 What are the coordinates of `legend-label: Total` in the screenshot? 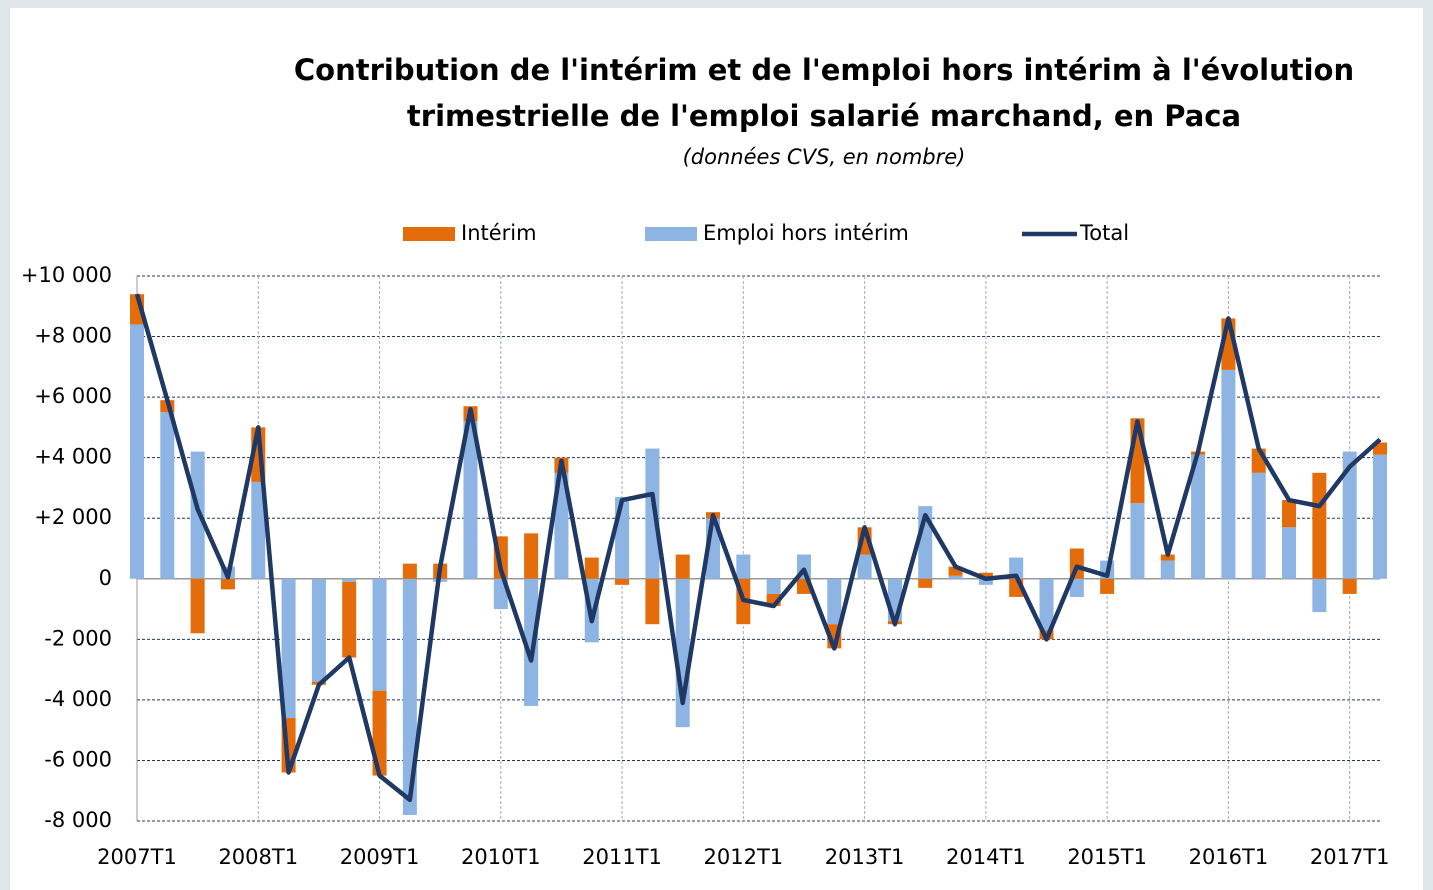 It's located at (1104, 233).